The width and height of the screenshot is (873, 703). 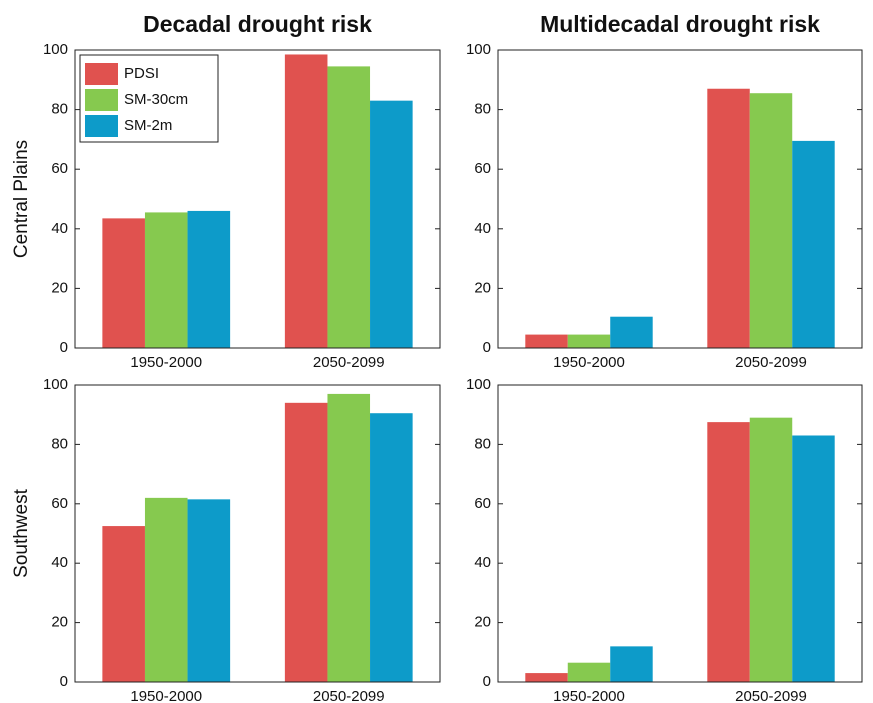 What do you see at coordinates (21, 199) in the screenshot?
I see `y-axis-label: Central Plains` at bounding box center [21, 199].